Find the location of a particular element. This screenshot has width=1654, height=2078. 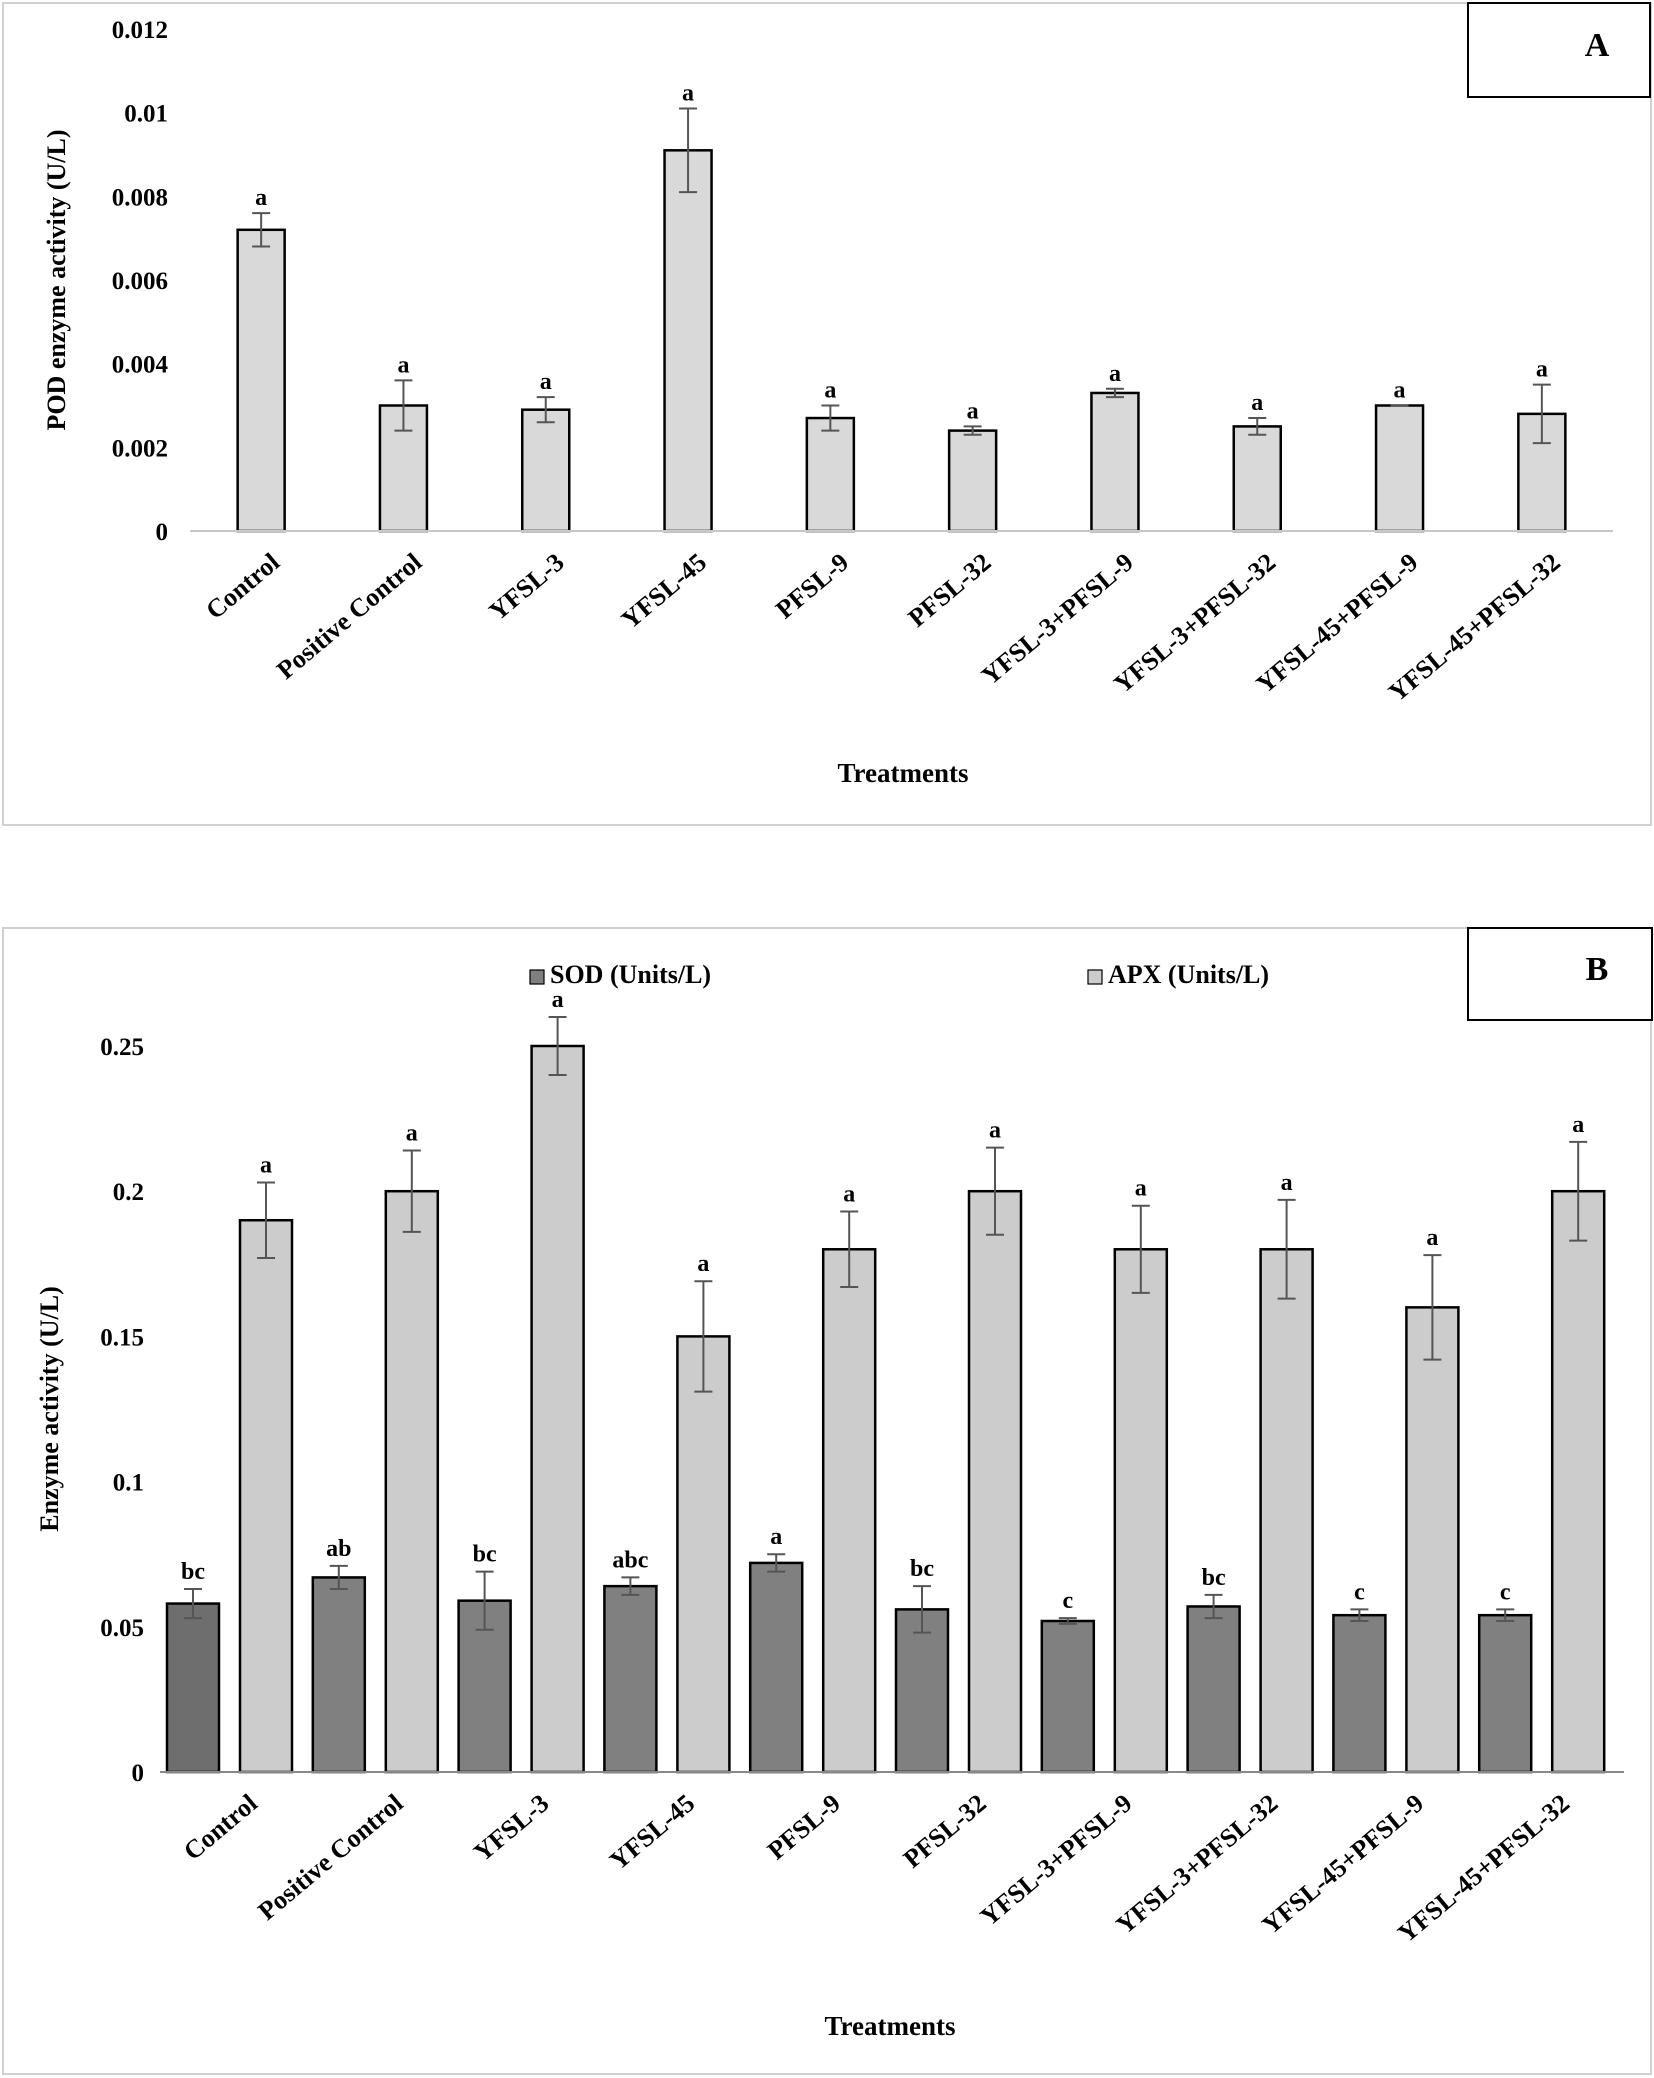

legend-label: APX (Units/L) is located at coordinates (1188, 974).